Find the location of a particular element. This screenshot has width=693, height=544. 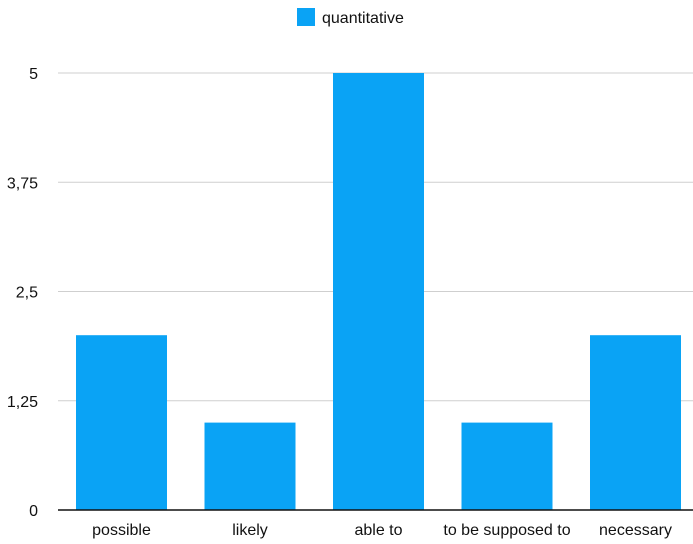

x-tick-label: to be supposed to is located at coordinates (506, 530).